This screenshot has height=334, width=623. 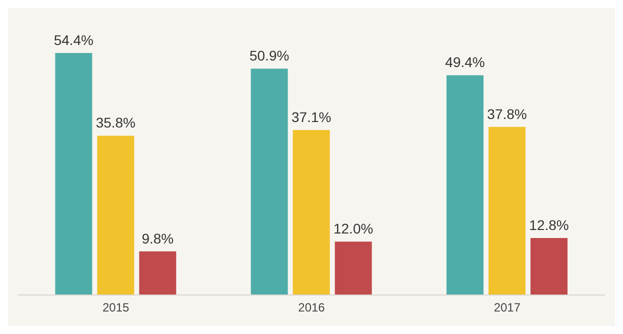 I want to click on data-label: 54.4%, so click(x=74, y=40).